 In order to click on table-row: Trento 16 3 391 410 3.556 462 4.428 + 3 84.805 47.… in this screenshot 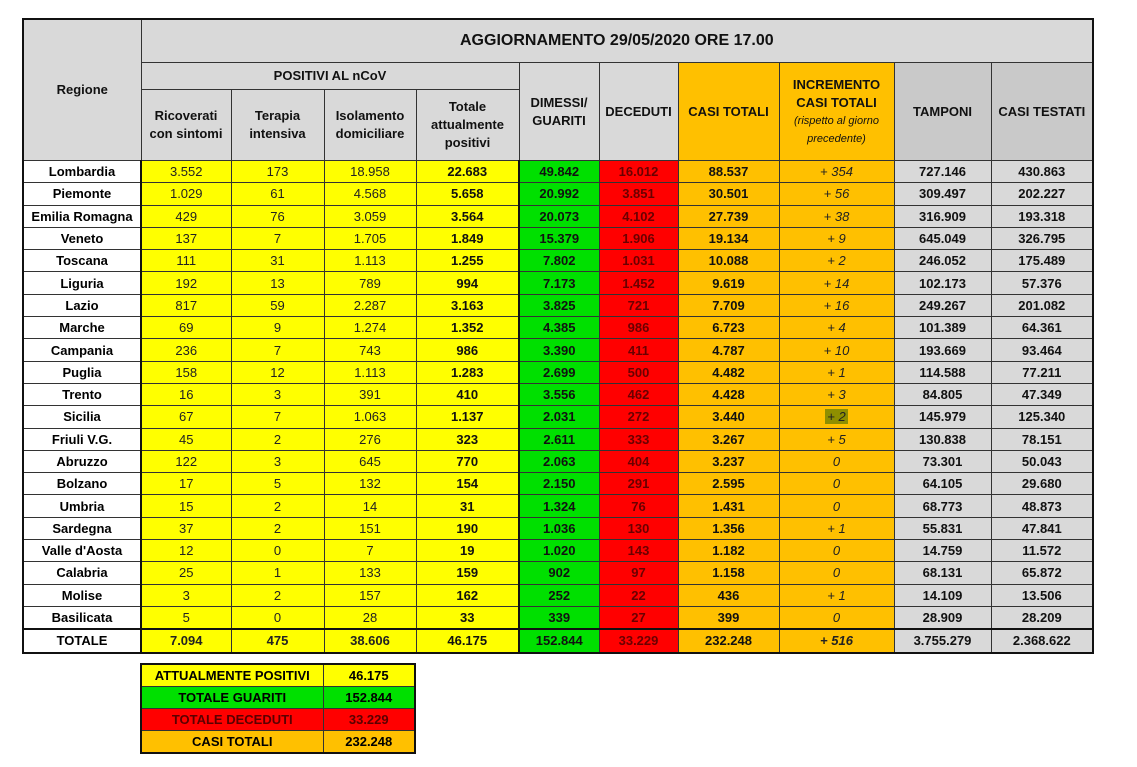, I will do `click(558, 394)`.